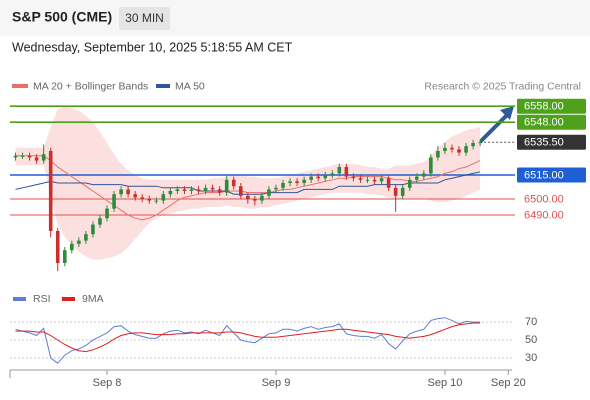  What do you see at coordinates (544, 199) in the screenshot?
I see `level-label: 6500.00` at bounding box center [544, 199].